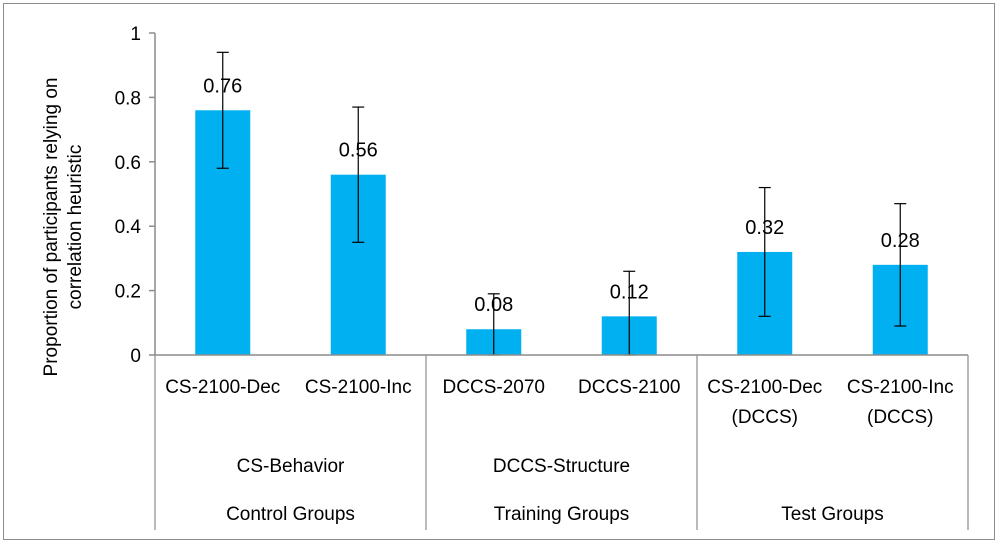  I want to click on y-tick-label: 0.2, so click(128, 292).